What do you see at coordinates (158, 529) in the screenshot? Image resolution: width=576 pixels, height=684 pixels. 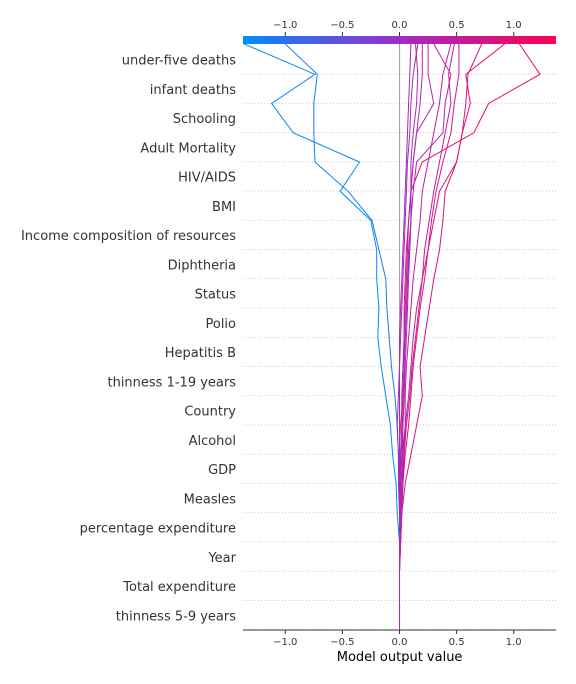 I see `feature-label: percentage expenditure` at bounding box center [158, 529].